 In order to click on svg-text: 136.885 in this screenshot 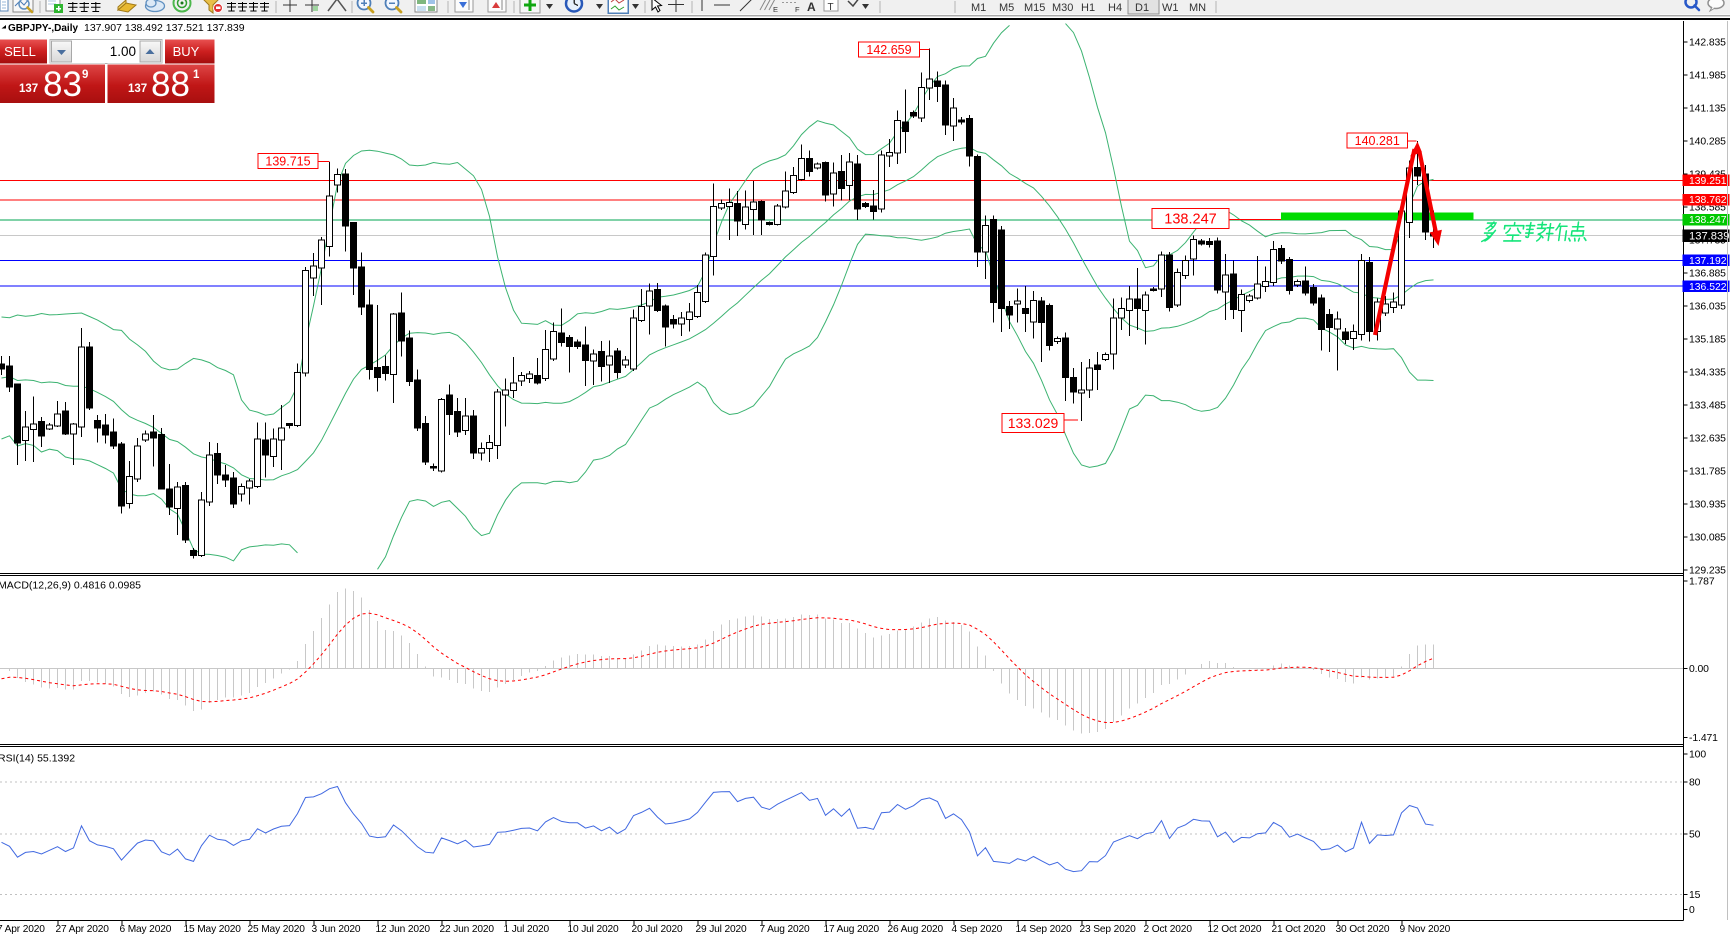, I will do `click(1707, 274)`.